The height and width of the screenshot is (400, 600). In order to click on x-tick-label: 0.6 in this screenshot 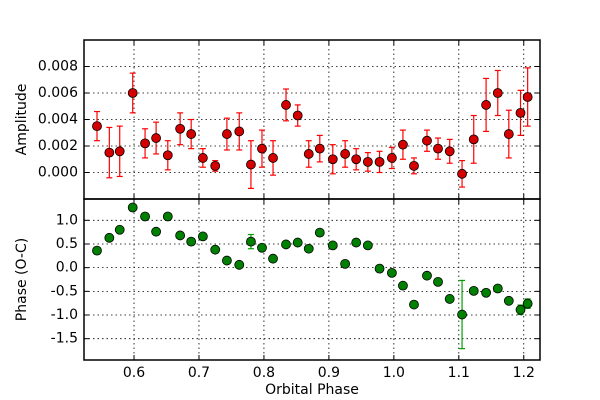, I will do `click(134, 373)`.